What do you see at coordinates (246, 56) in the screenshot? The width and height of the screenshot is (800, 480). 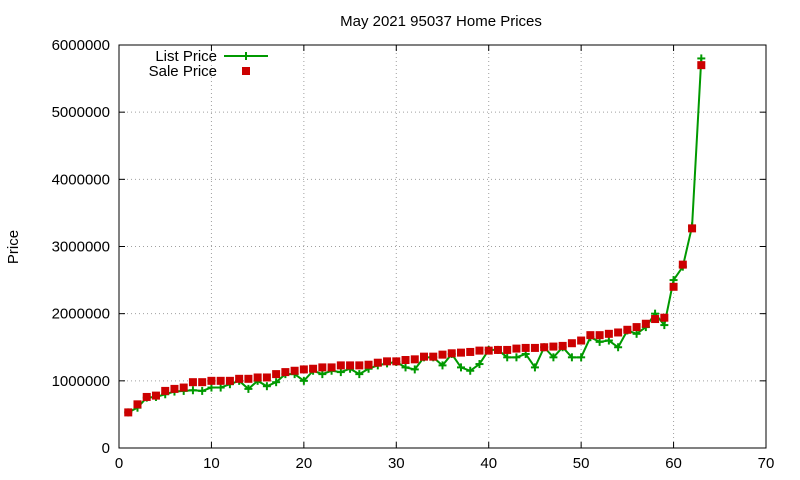 I see `legend-list-price-sample` at bounding box center [246, 56].